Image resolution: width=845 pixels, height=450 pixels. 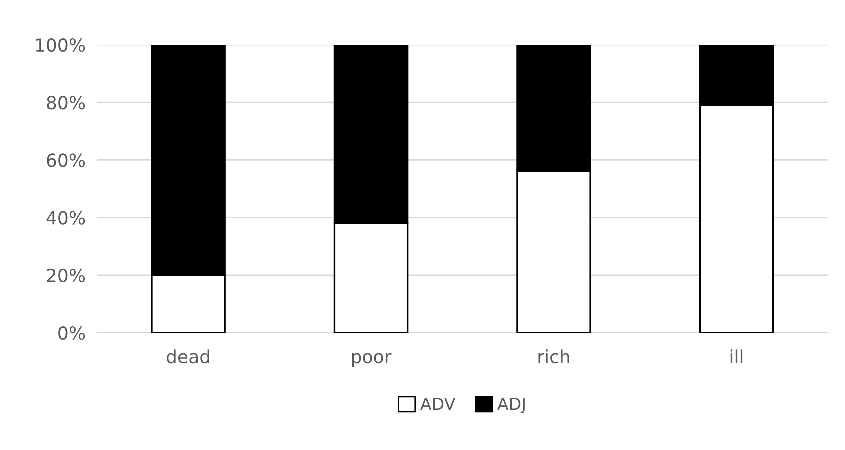 I want to click on y-tick-label: 40%, so click(x=66, y=218).